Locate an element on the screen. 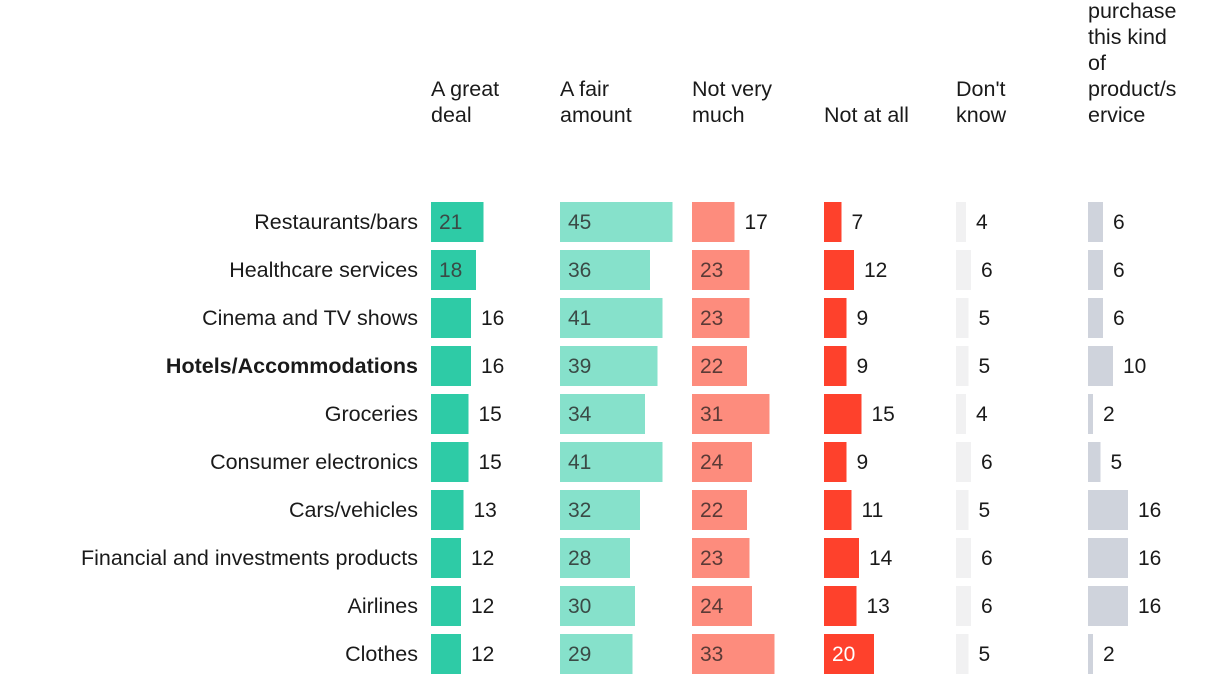 This screenshot has width=1220, height=684. value-label: 45 is located at coordinates (579, 222).